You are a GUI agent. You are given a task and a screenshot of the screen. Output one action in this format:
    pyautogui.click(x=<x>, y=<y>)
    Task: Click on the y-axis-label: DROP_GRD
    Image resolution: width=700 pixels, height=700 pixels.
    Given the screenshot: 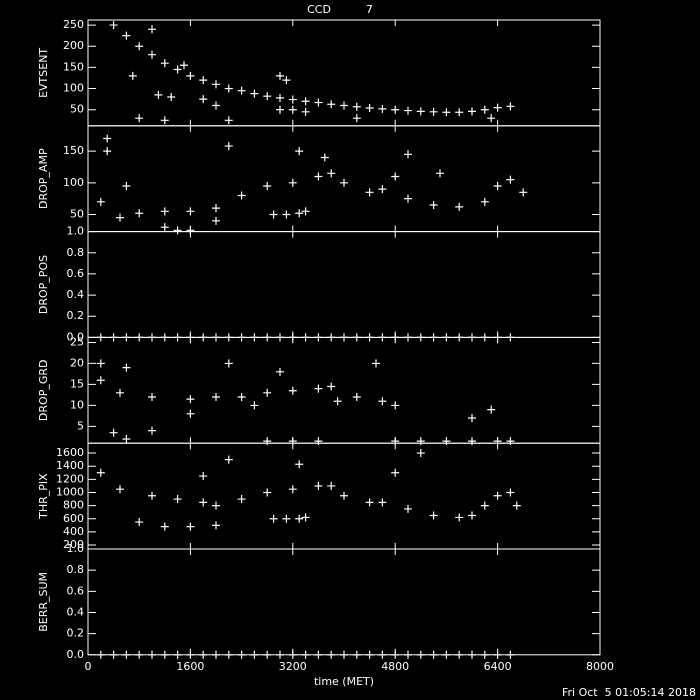 What is the action you would take?
    pyautogui.click(x=43, y=391)
    